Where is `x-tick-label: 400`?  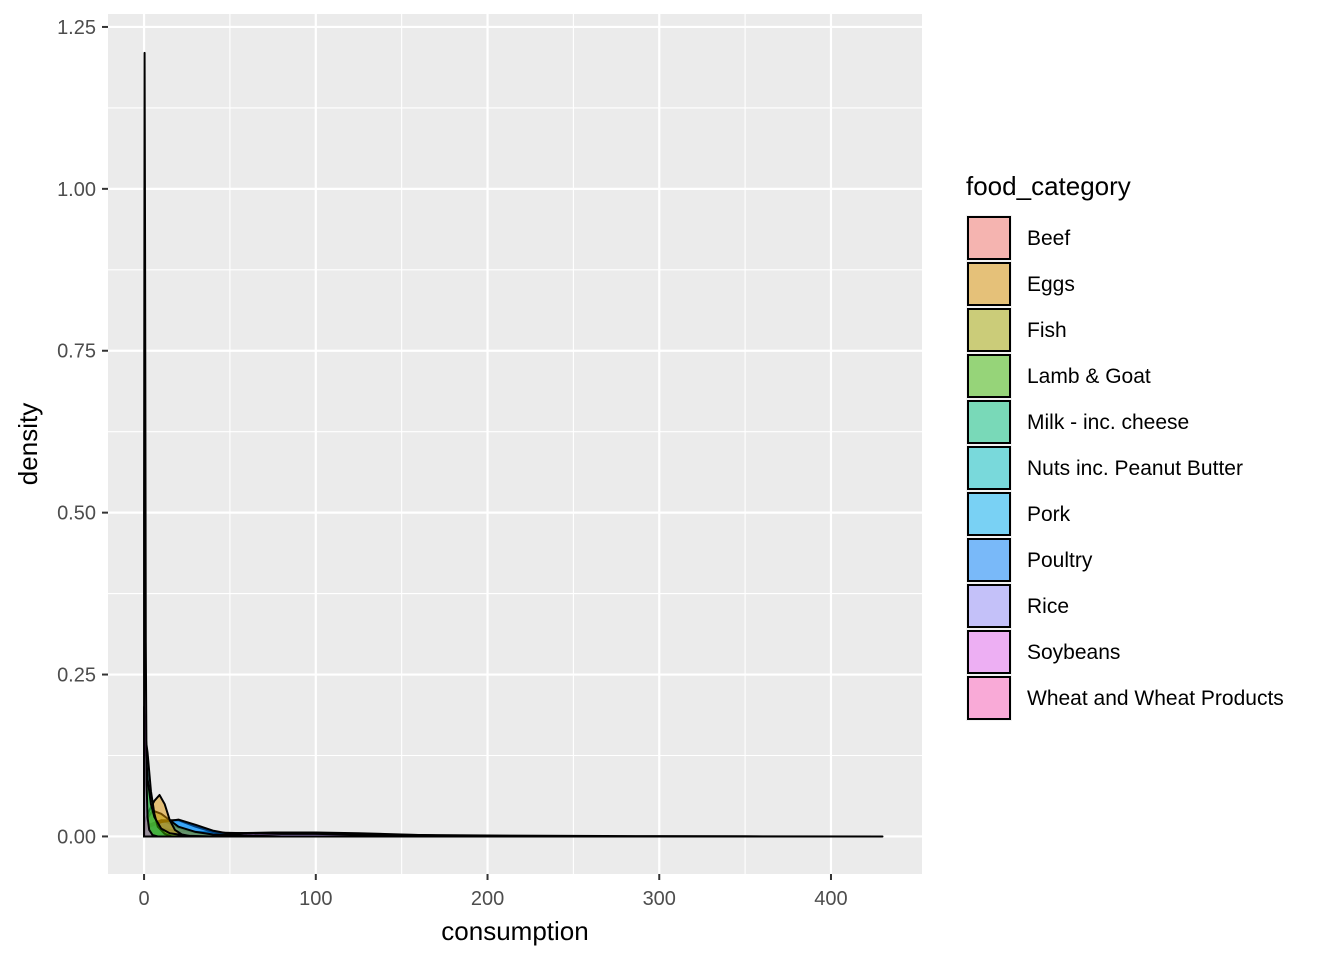
x-tick-label: 400 is located at coordinates (830, 899).